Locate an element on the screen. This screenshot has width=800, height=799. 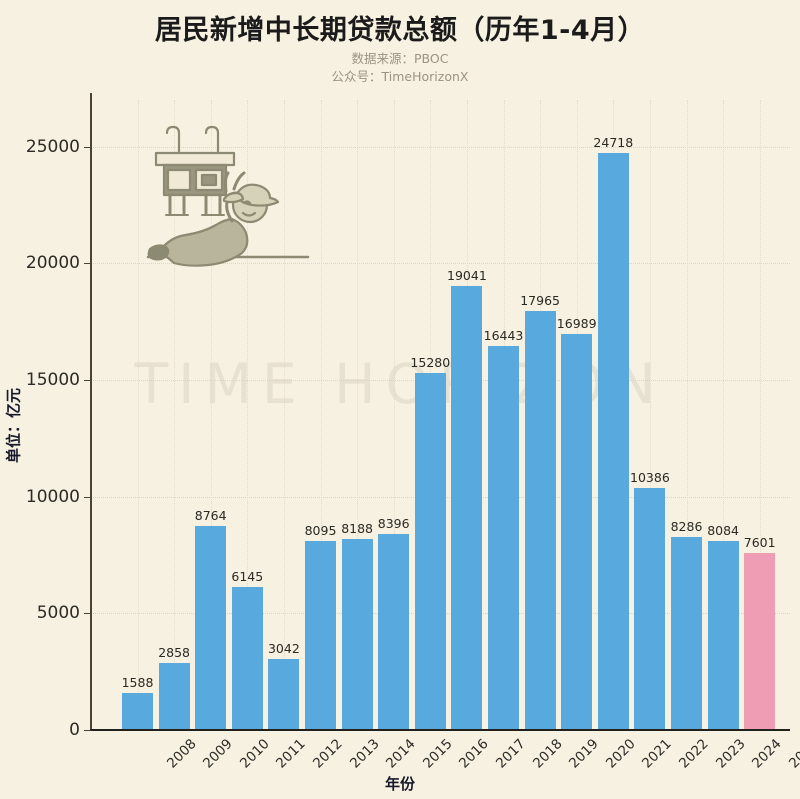
bar-value-label: 8764 is located at coordinates (210, 515).